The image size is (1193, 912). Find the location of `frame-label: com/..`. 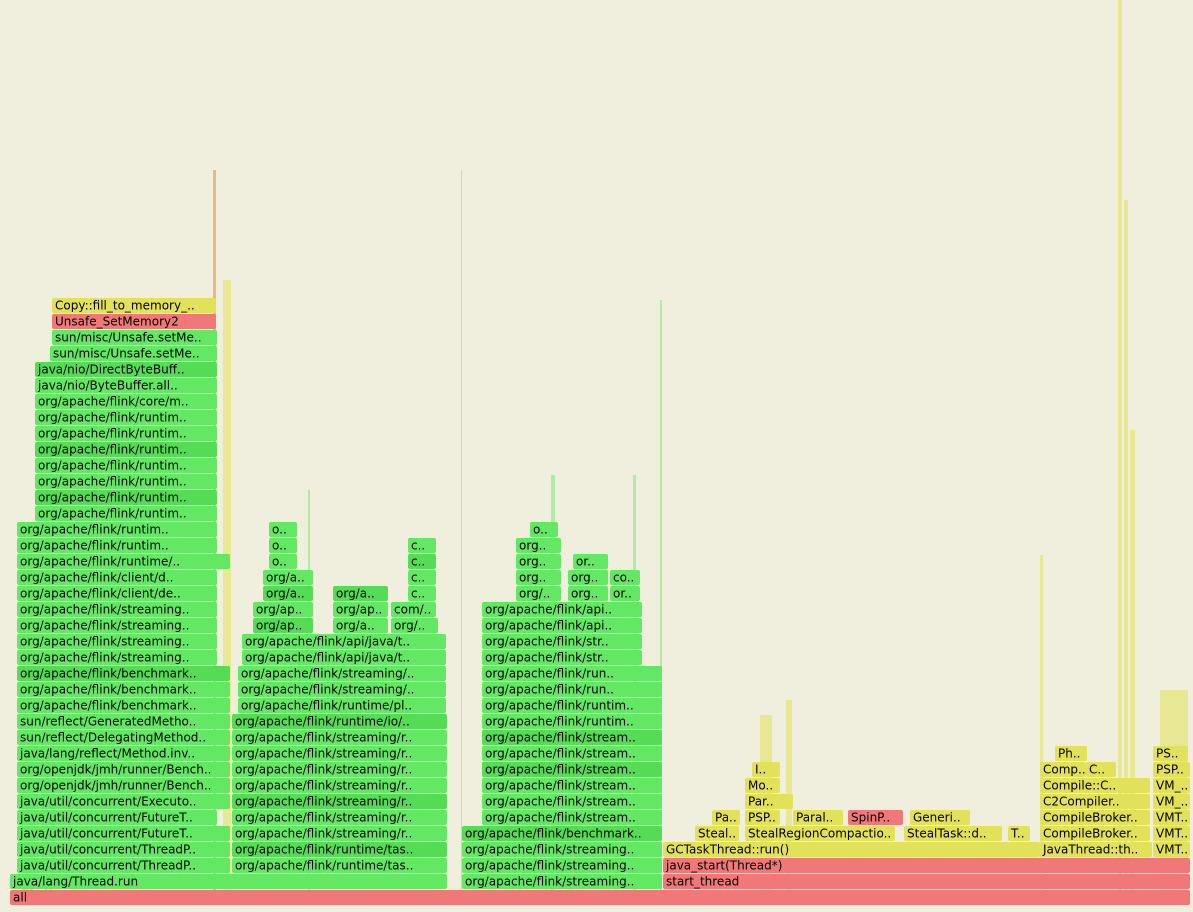

frame-label: com/.. is located at coordinates (412, 610).